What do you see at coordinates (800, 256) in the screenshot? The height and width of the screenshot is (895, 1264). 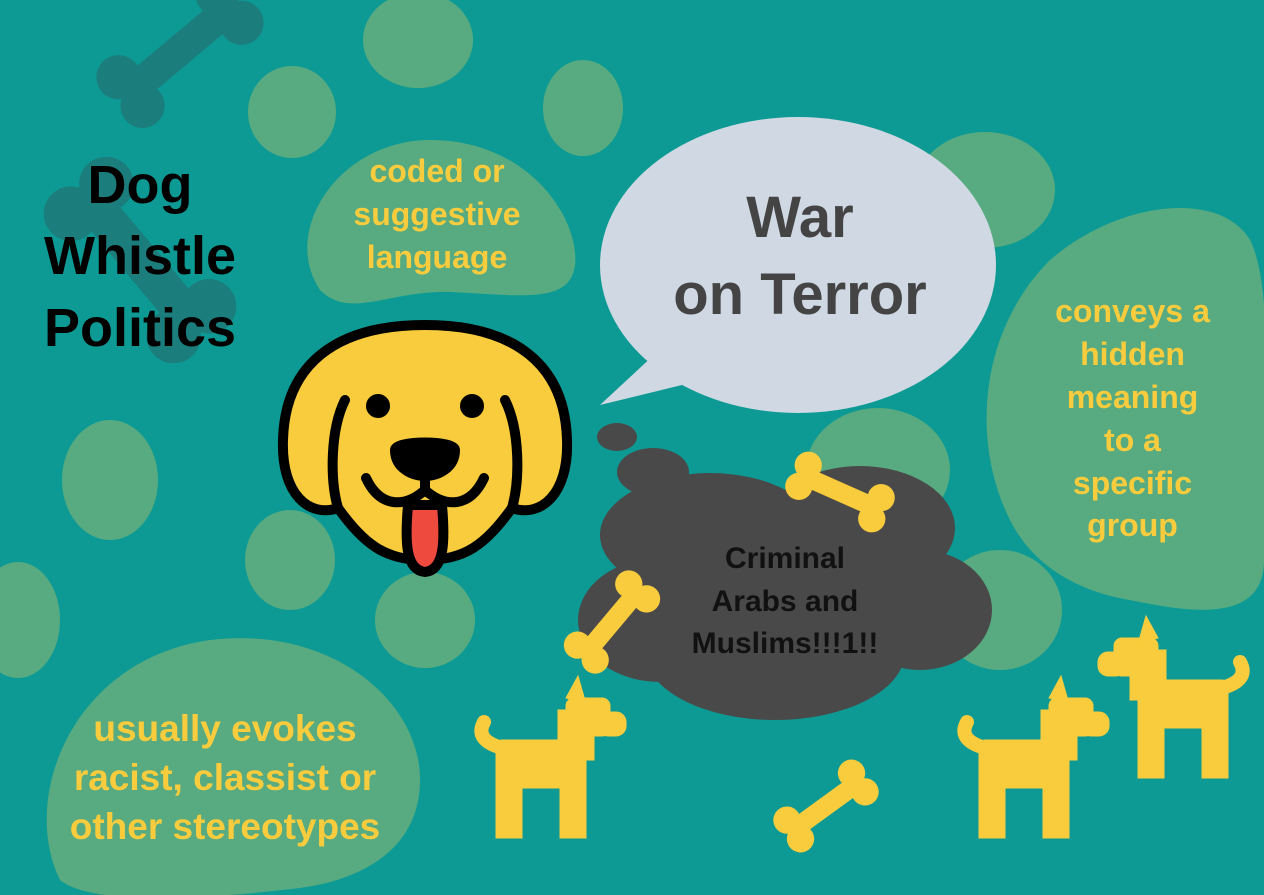 I see `speech-bubble-text: War on Terror` at bounding box center [800, 256].